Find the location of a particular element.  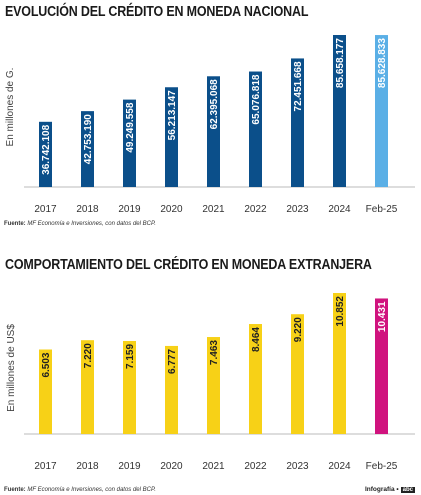

chart2-source-label: Fuente: is located at coordinates (15, 490).